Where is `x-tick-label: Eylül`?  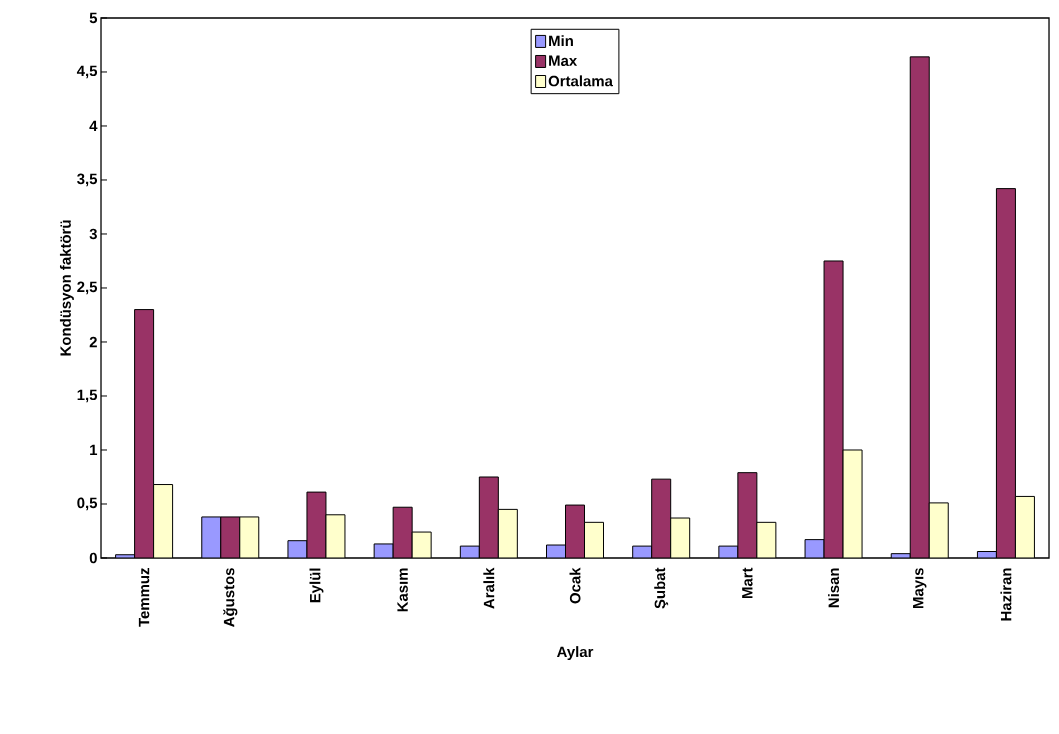 x-tick-label: Eylül is located at coordinates (316, 585).